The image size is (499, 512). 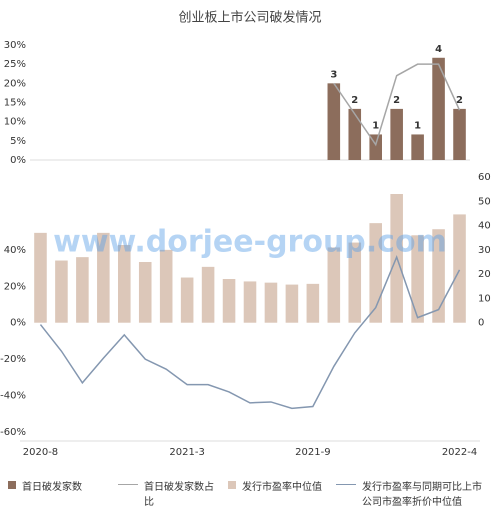 I want to click on legend-item: 发行市盈率中位值, so click(x=280, y=485).